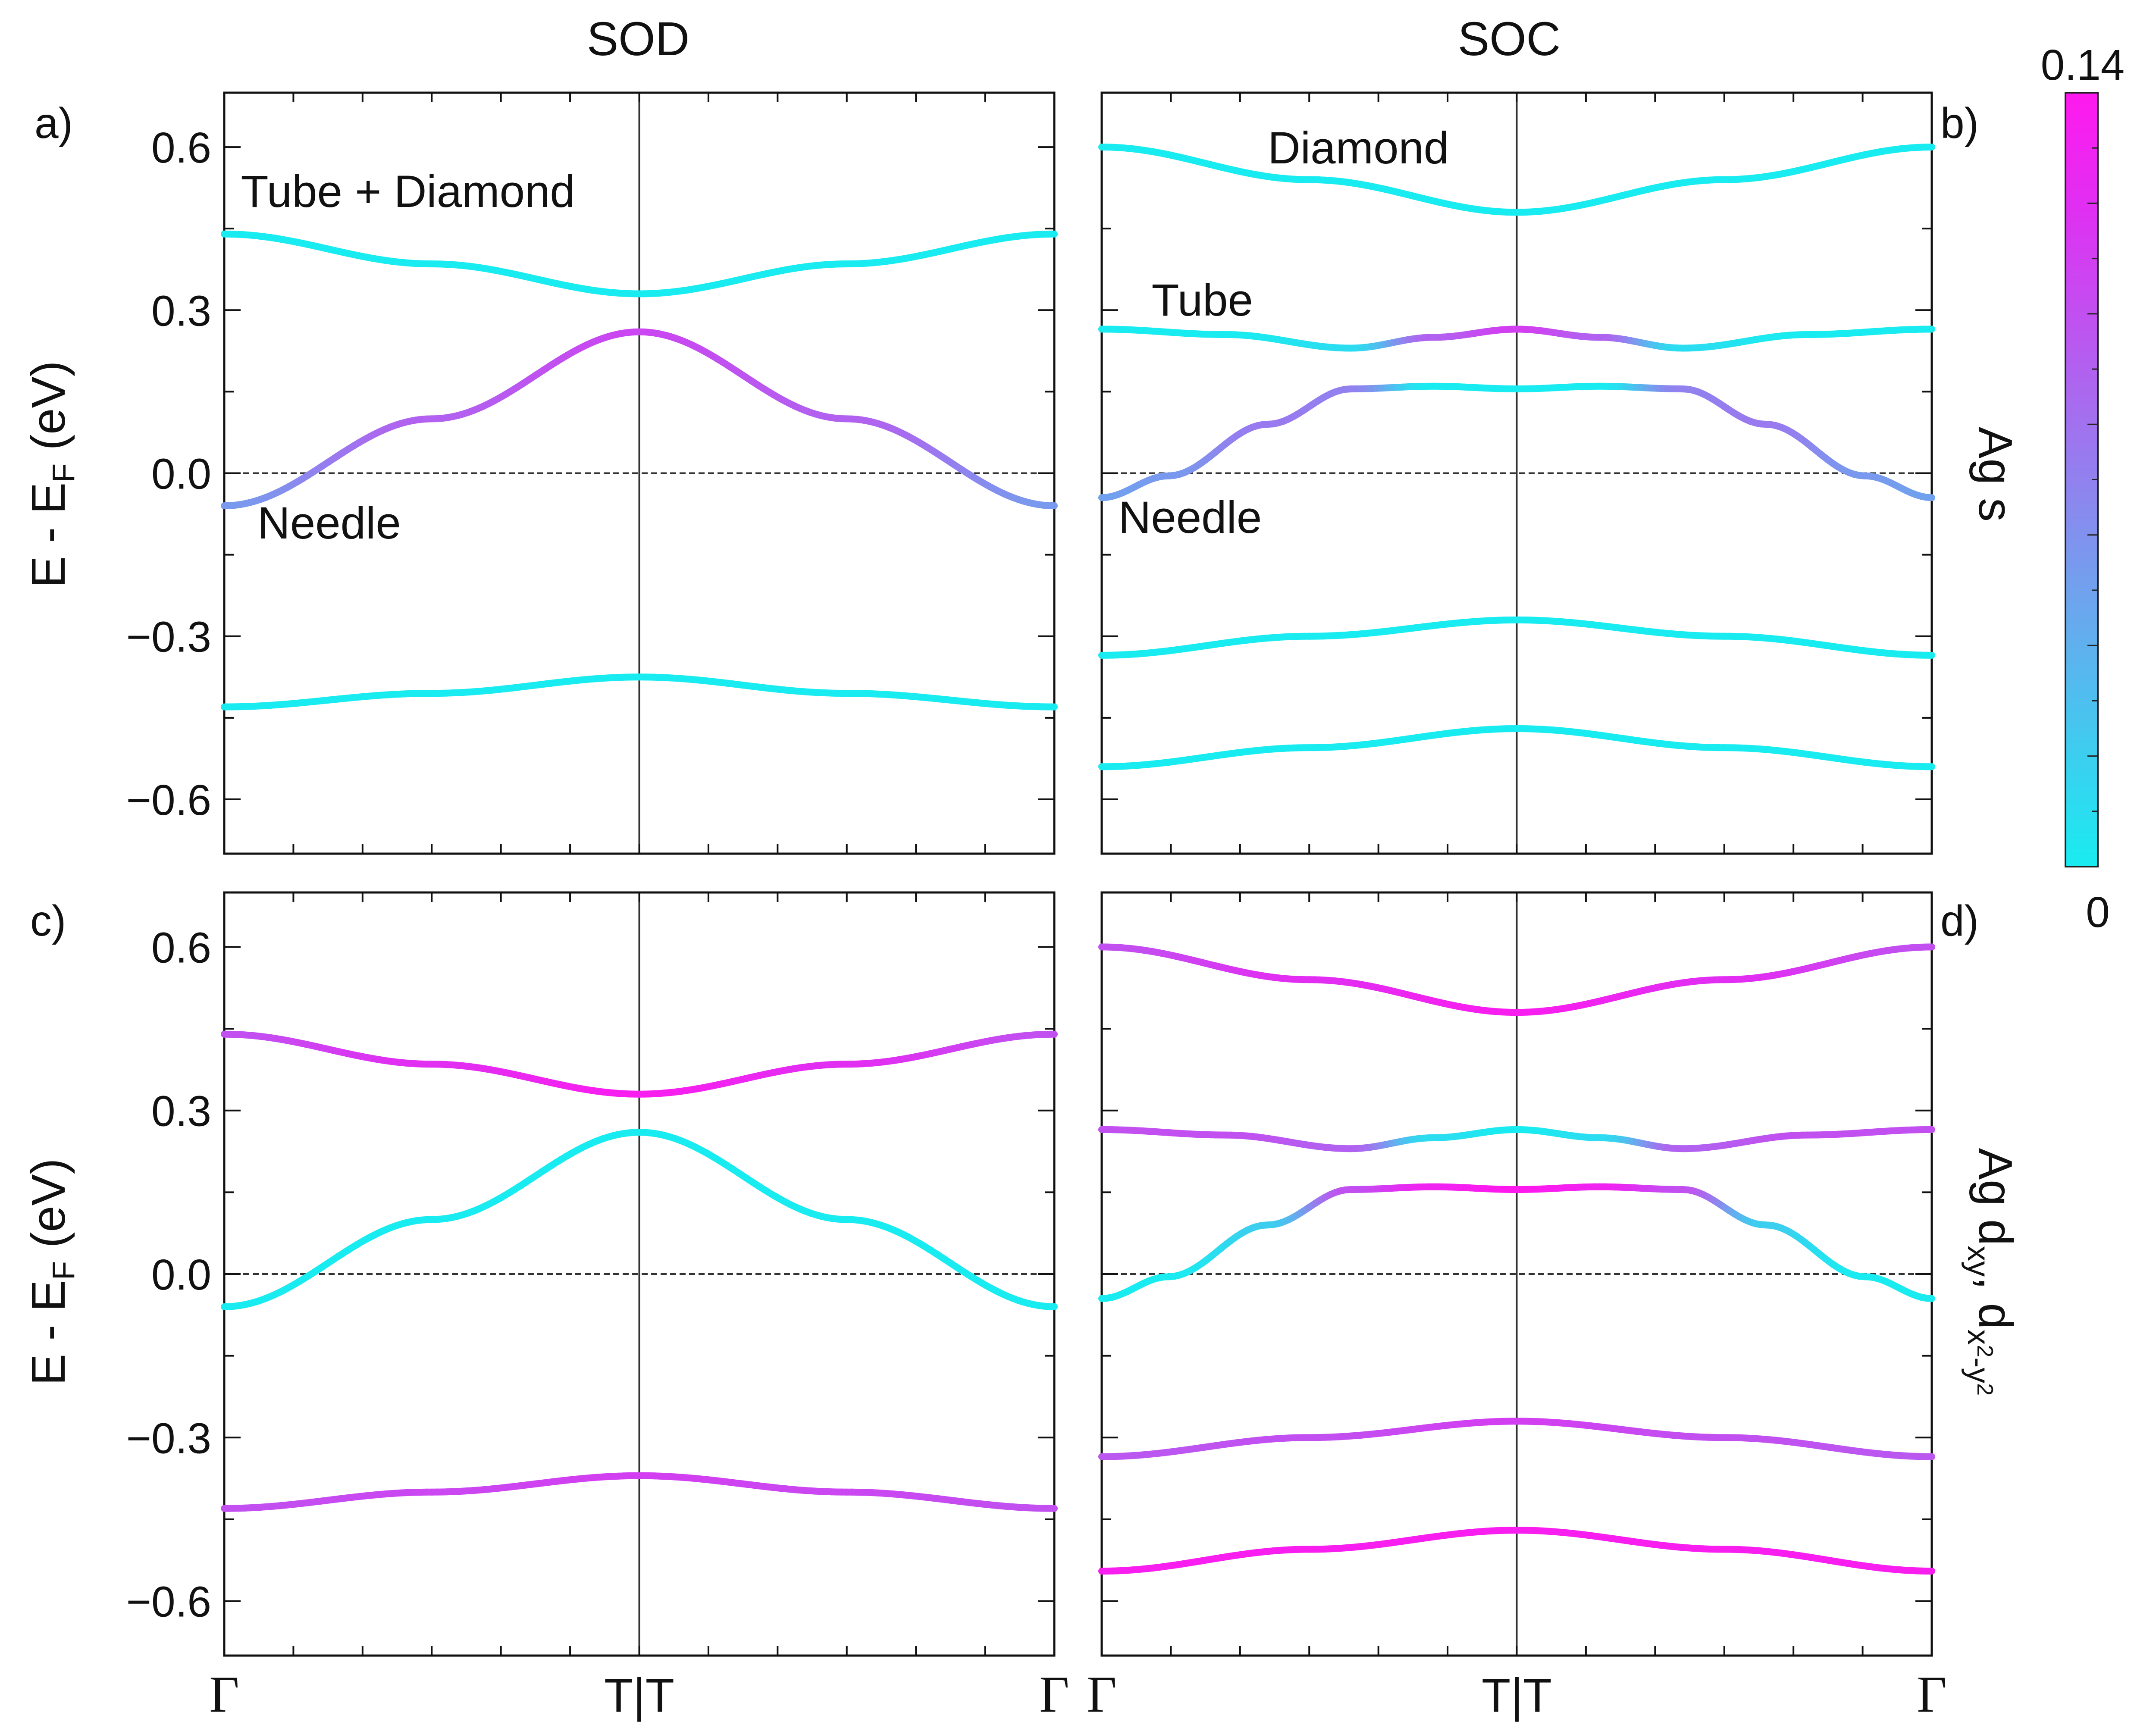 The height and width of the screenshot is (1725, 2156). I want to click on row-label-x: x, so click(1978, 1337).